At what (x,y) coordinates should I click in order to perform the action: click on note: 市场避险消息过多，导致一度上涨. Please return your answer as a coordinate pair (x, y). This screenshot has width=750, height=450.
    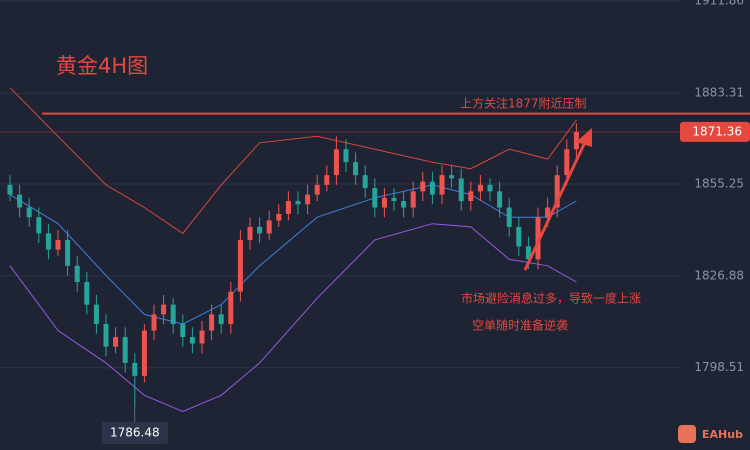
    Looking at the image, I should click on (551, 298).